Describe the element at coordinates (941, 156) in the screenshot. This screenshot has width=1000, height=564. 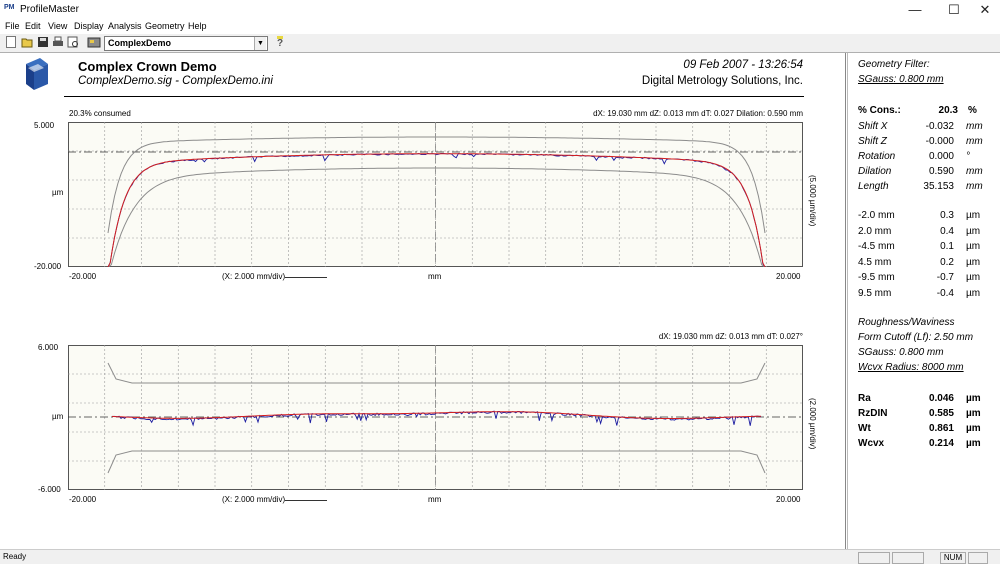
I see `params-value: 0.000` at that location.